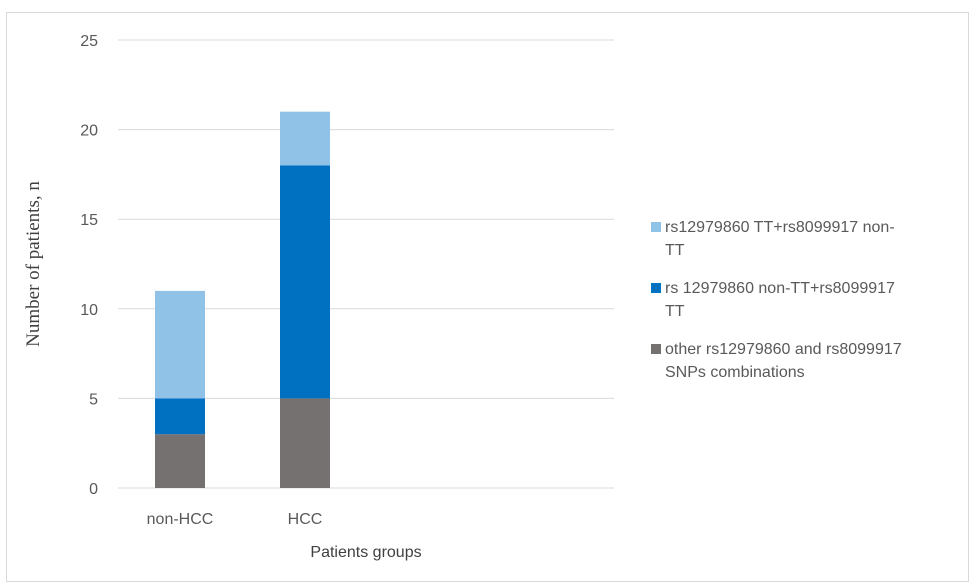  Describe the element at coordinates (89, 310) in the screenshot. I see `y-tick-label: 10` at that location.